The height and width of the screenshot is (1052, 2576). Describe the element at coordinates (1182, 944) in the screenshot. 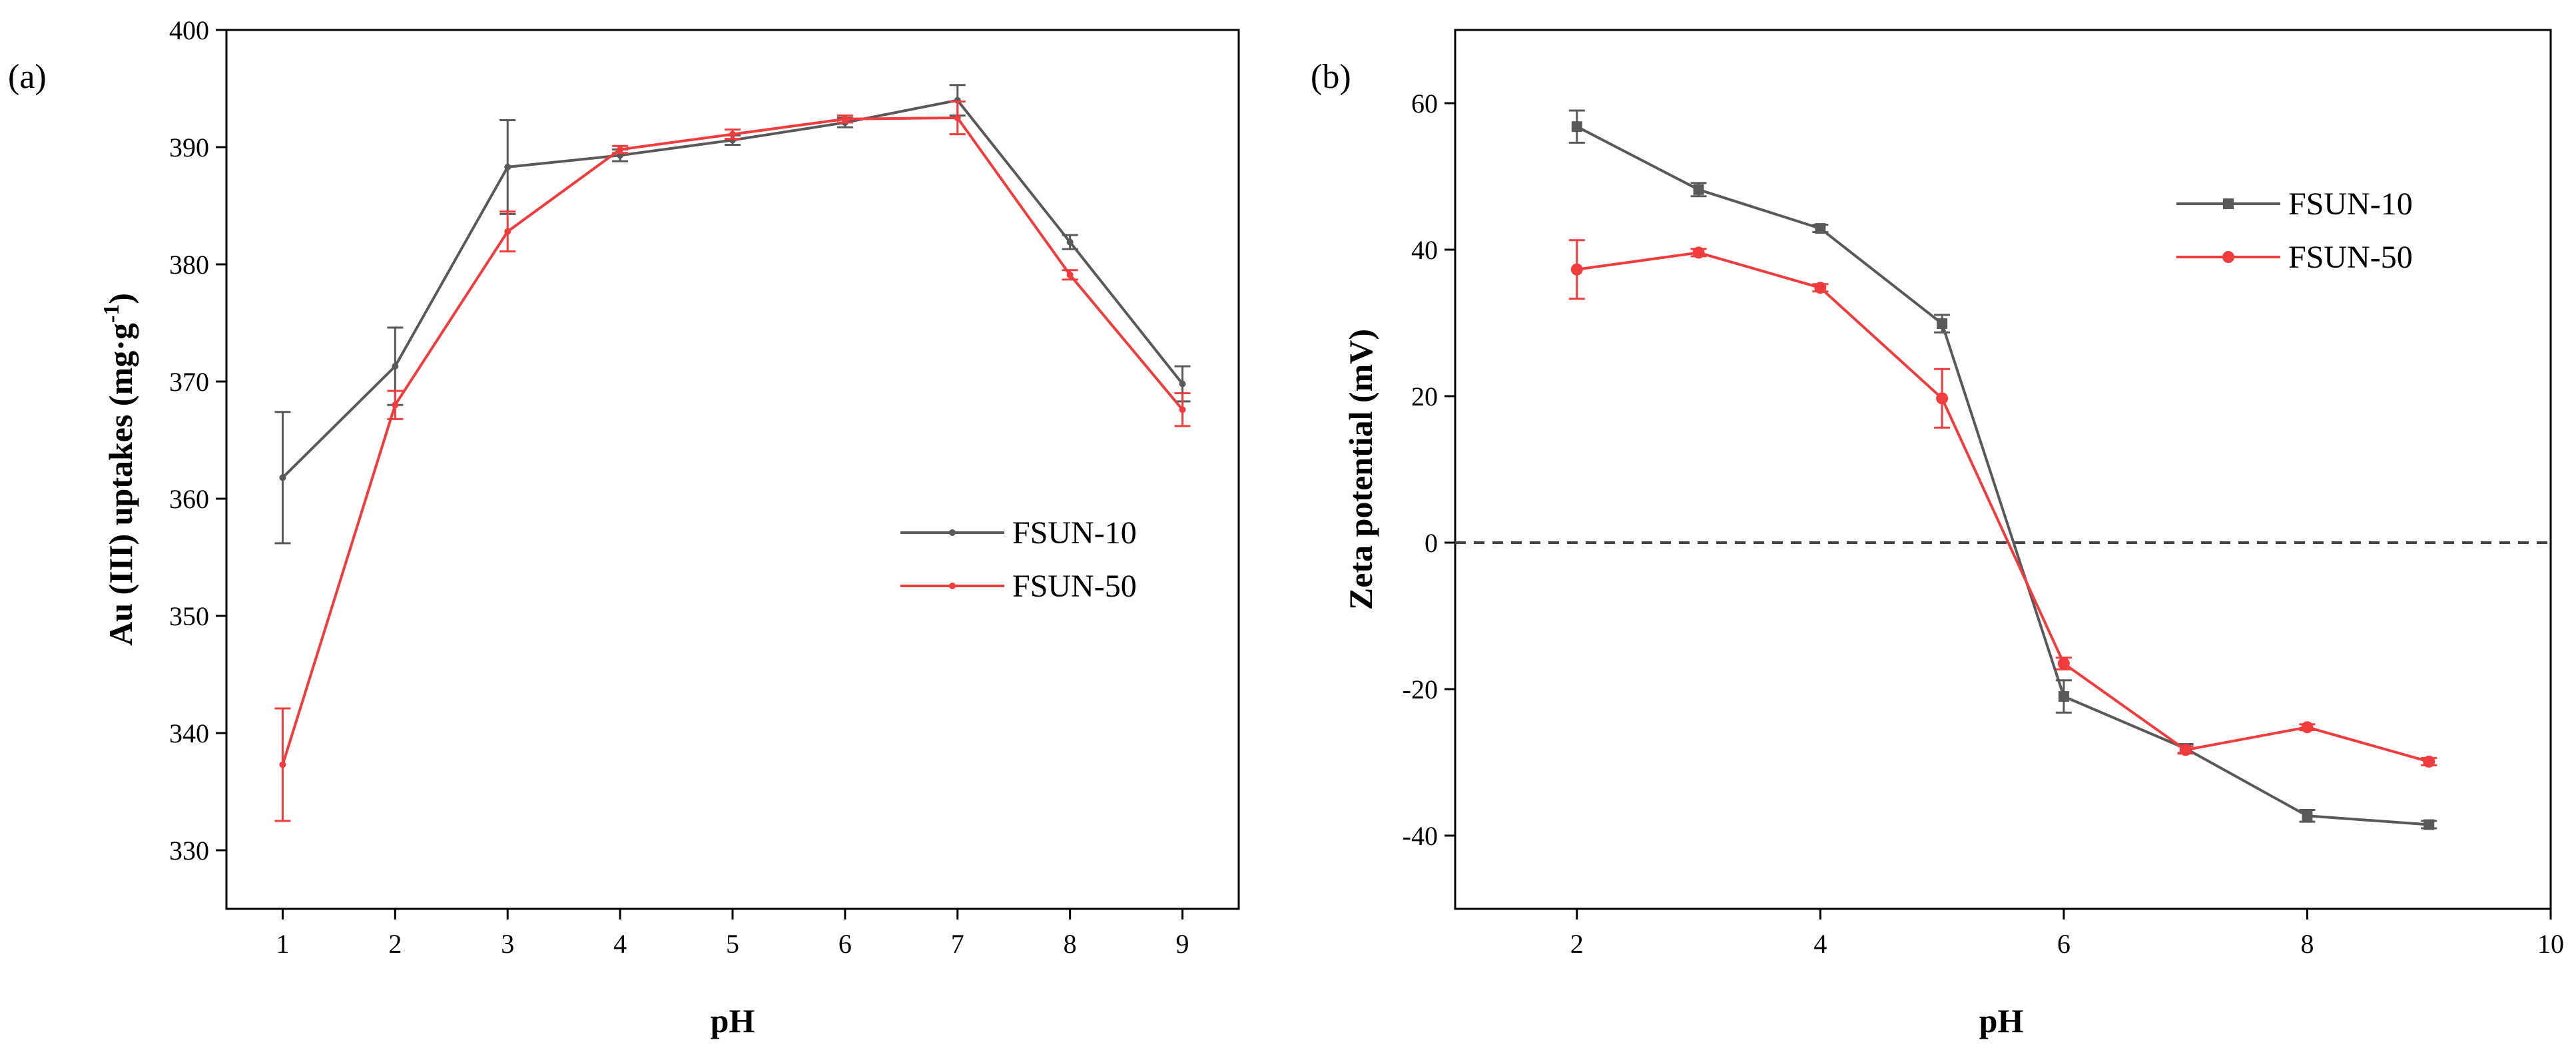

I see `x-tick-label: 9` at that location.